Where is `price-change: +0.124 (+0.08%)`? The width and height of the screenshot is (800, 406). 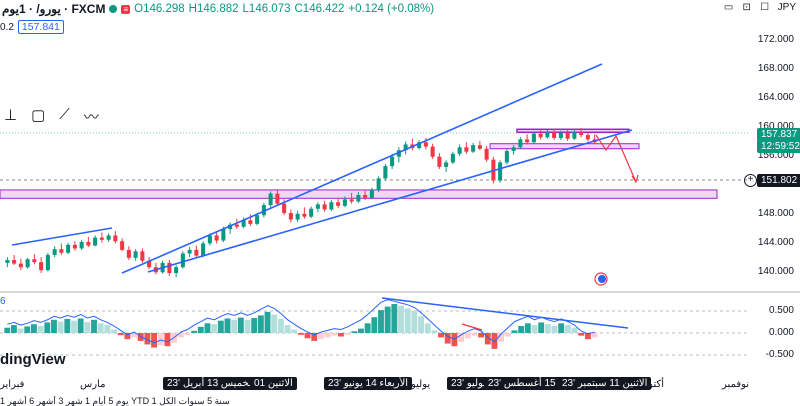
price-change: +0.124 (+0.08%) is located at coordinates (391, 9).